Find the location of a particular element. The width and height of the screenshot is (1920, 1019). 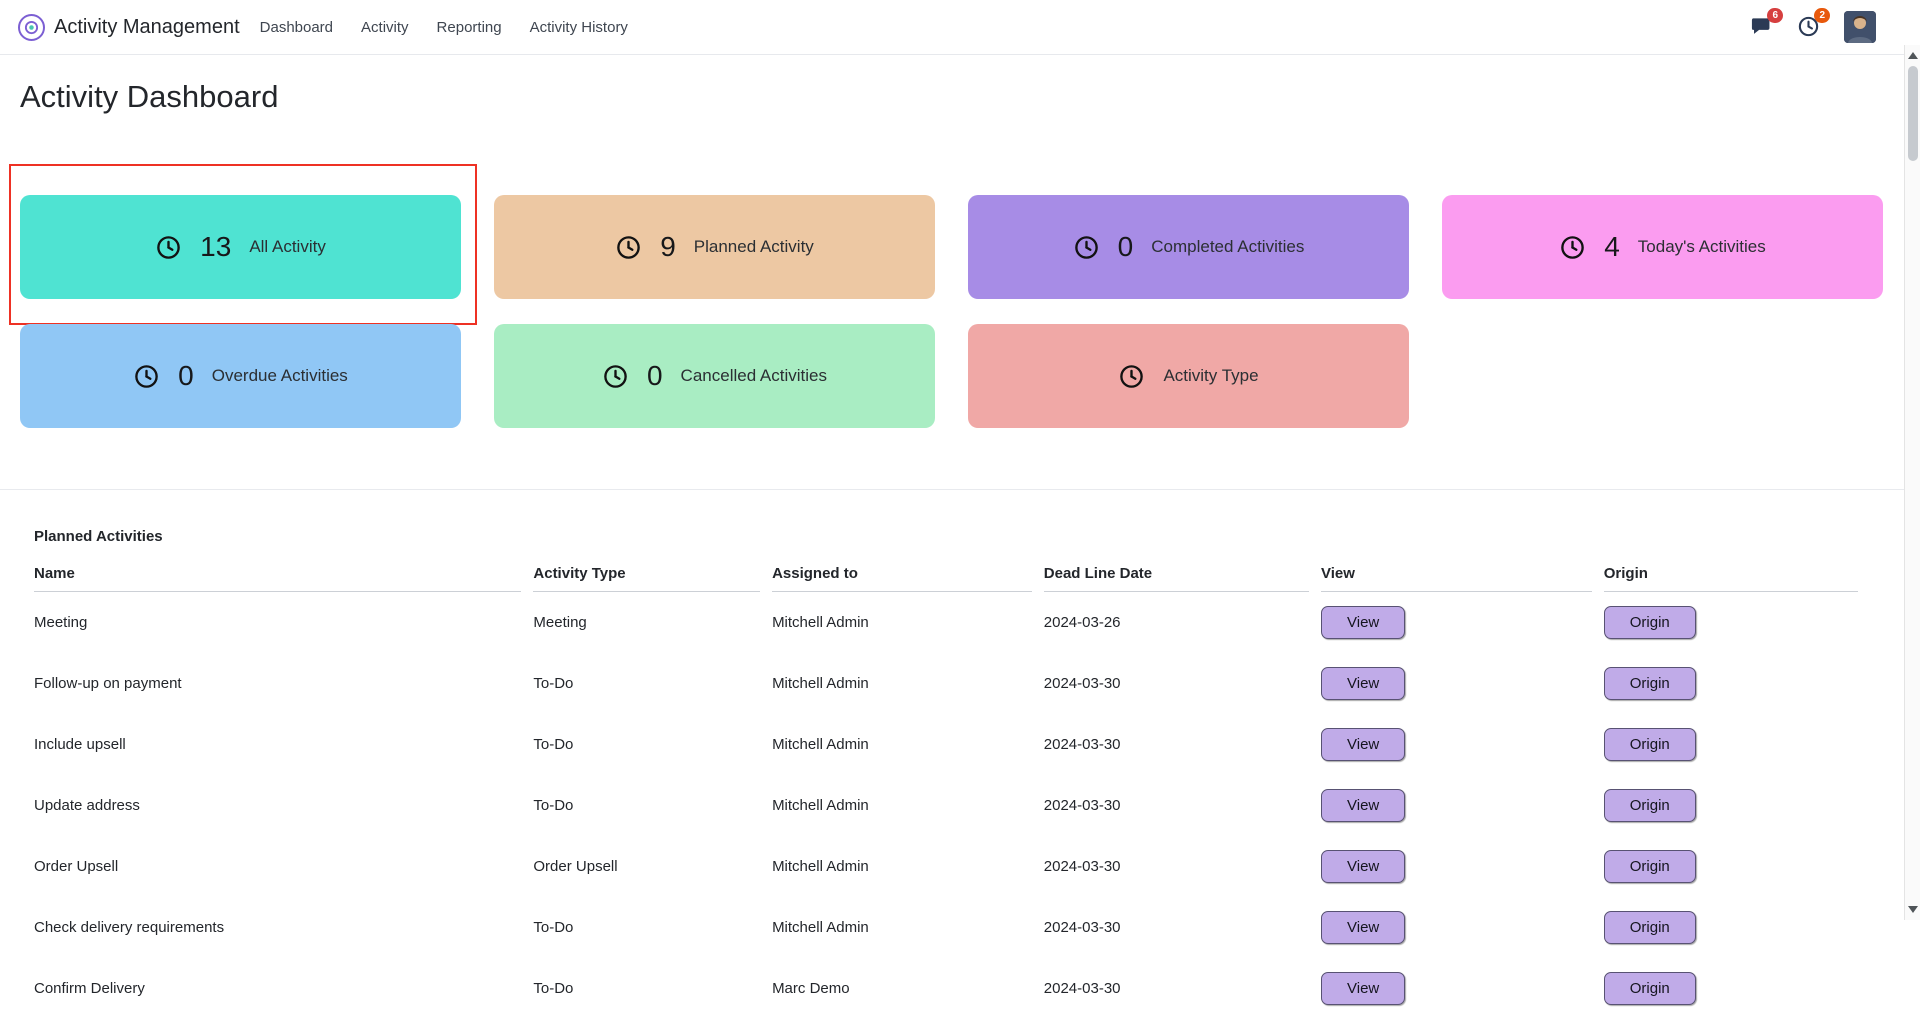

cell-name: Order Upsell is located at coordinates (76, 866).